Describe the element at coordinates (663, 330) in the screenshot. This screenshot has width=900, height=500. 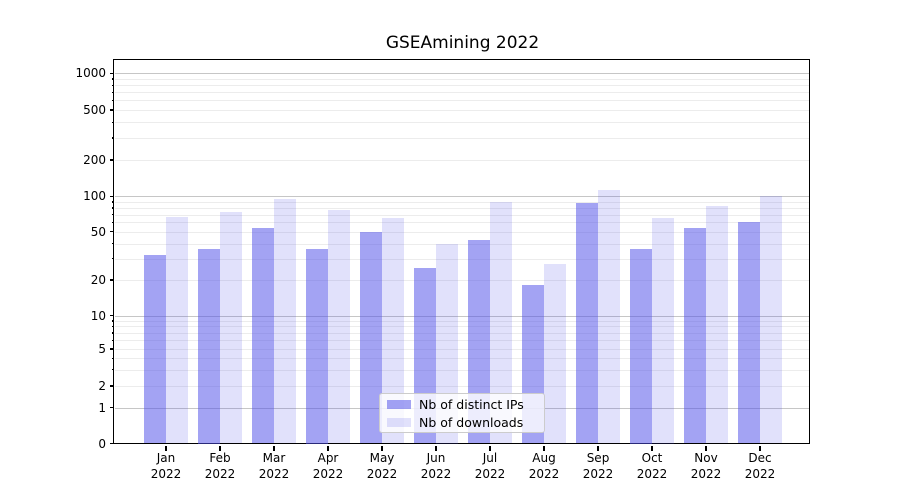
I see `bar-downloads-oct` at that location.